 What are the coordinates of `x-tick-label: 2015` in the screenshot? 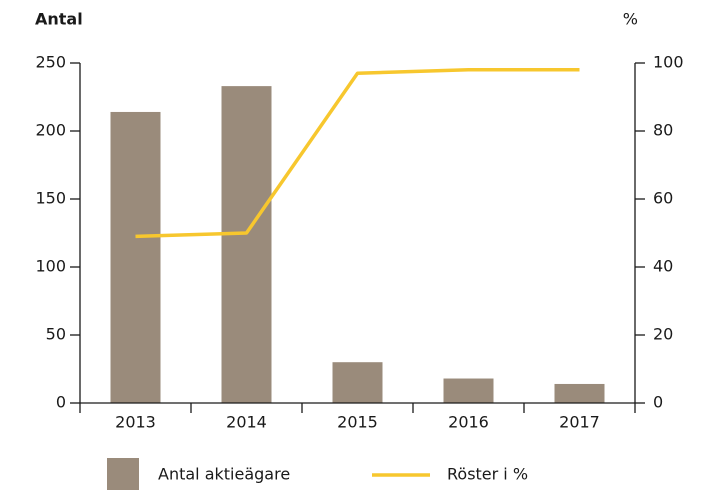 It's located at (357, 422).